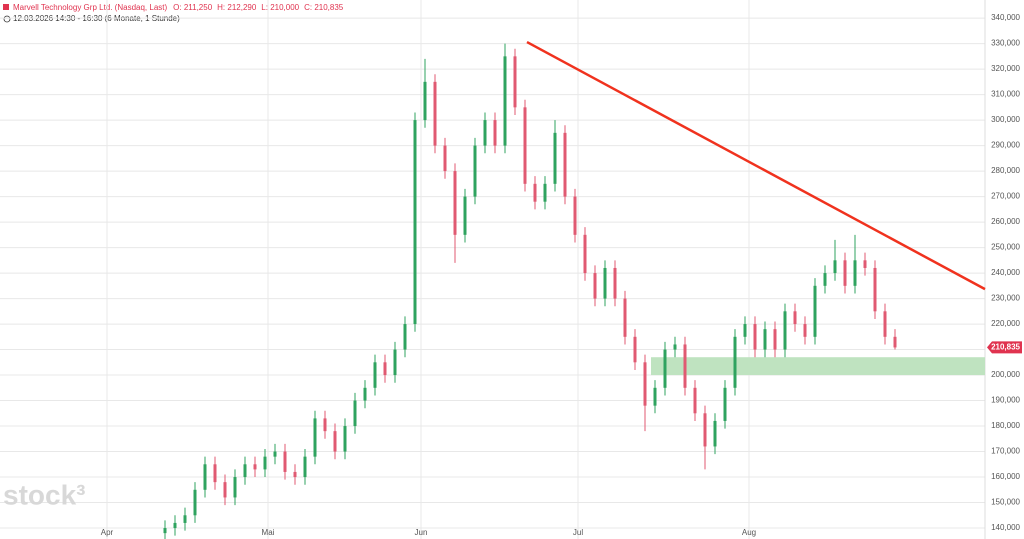 Image resolution: width=1024 pixels, height=539 pixels. I want to click on watermark: stock³, so click(44, 494).